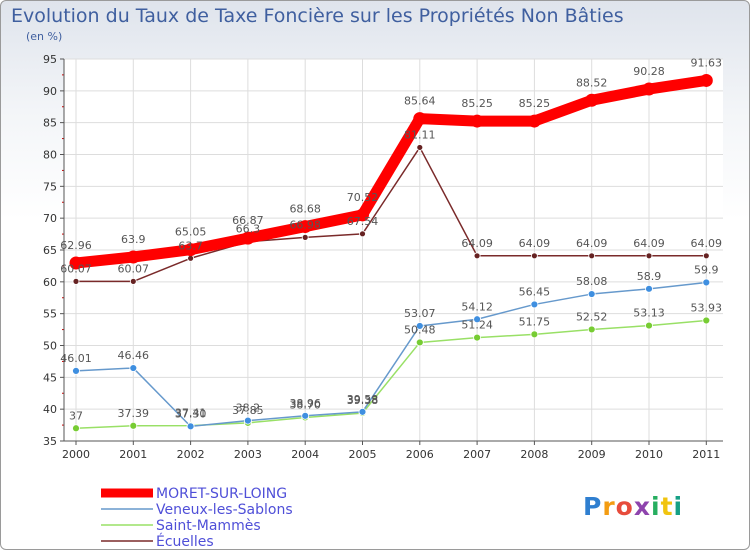  I want to click on y-tick-label: 95, so click(50, 59).